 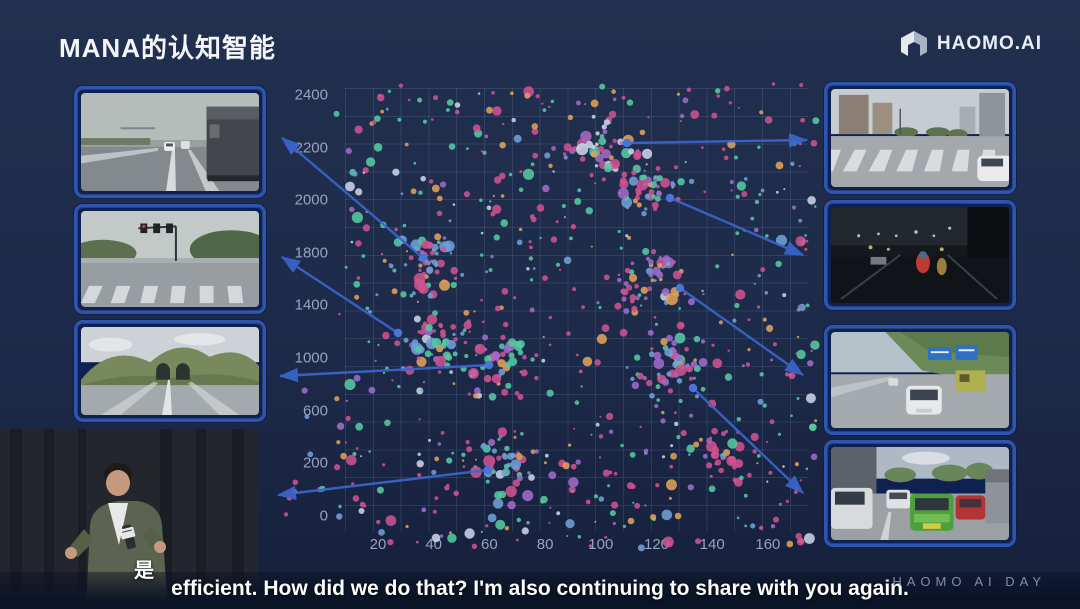 I want to click on x-tick-label: 40, so click(x=434, y=544).